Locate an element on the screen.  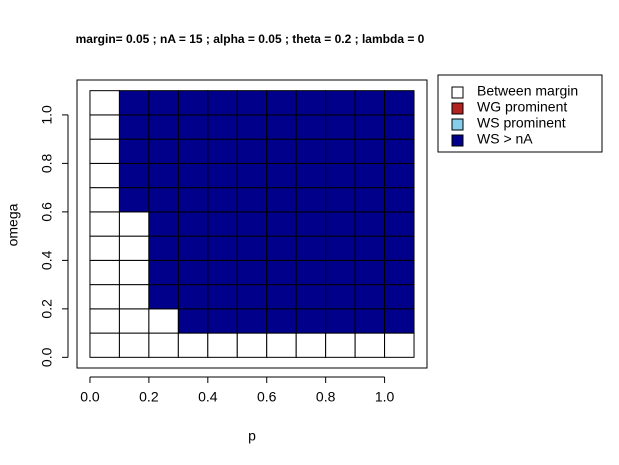
x-tick-label: 0.2 is located at coordinates (149, 397).